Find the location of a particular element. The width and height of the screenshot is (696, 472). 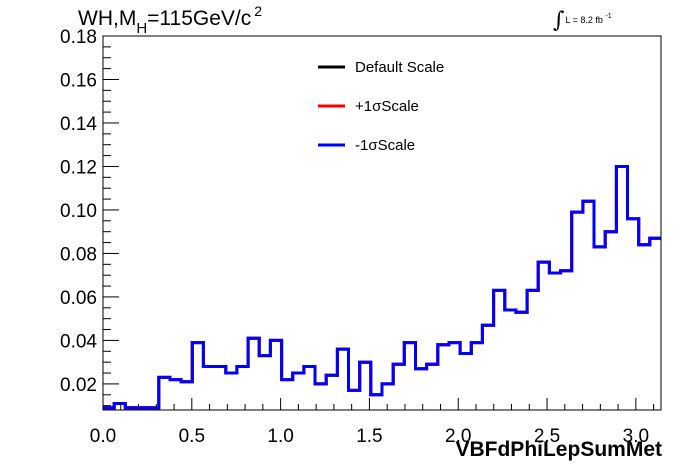

x-tick-label: 0.5 is located at coordinates (192, 436).